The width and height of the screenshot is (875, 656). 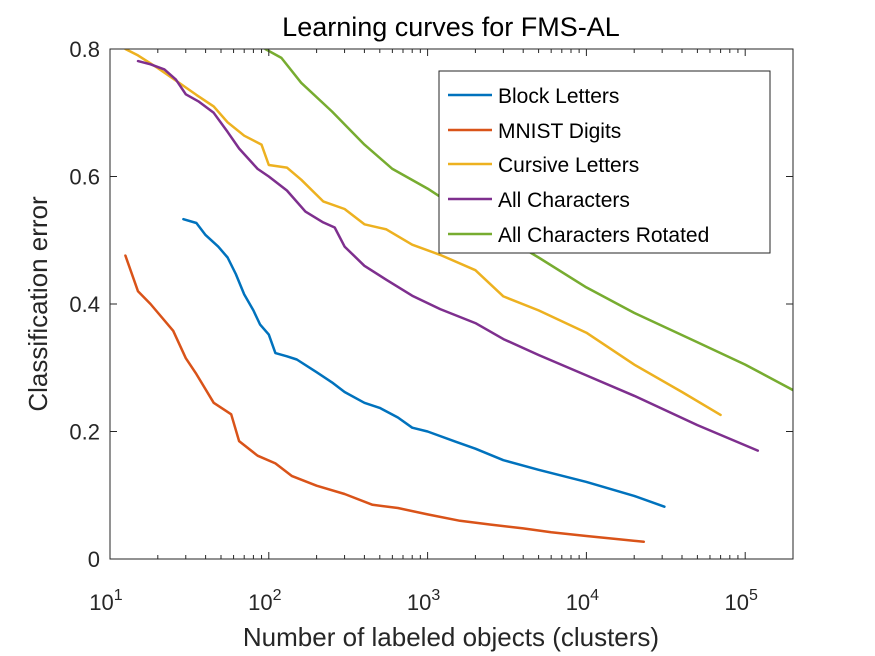 I want to click on legend-box, so click(x=604, y=162).